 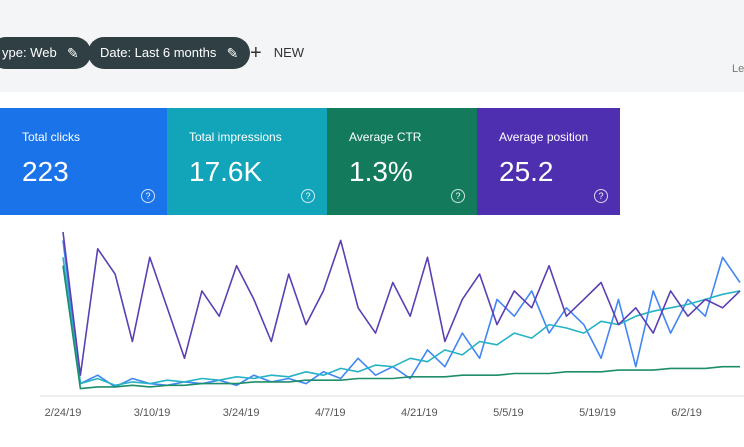 I want to click on x-tick-label: 4/7/19, so click(x=330, y=413).